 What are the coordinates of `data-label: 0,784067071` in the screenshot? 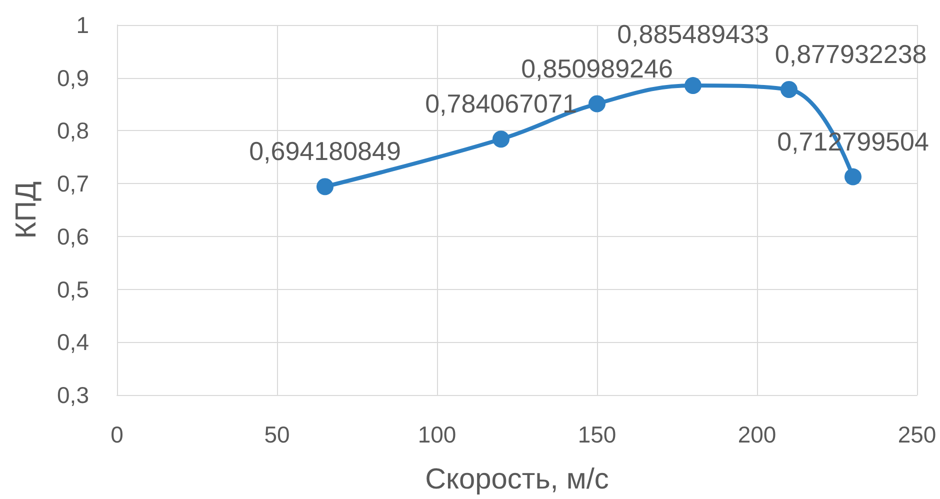 It's located at (501, 103).